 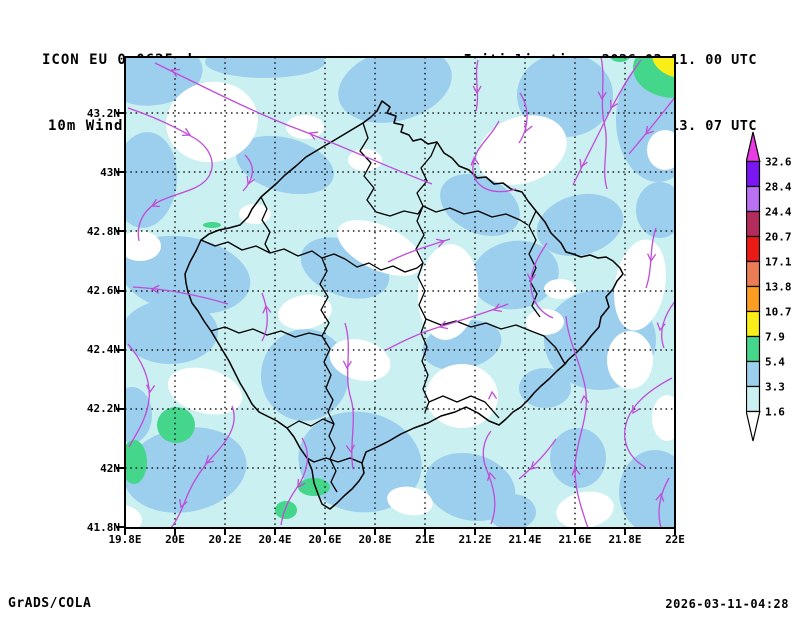 What do you see at coordinates (775, 362) in the screenshot?
I see `legend-value-label: 5.4` at bounding box center [775, 362].